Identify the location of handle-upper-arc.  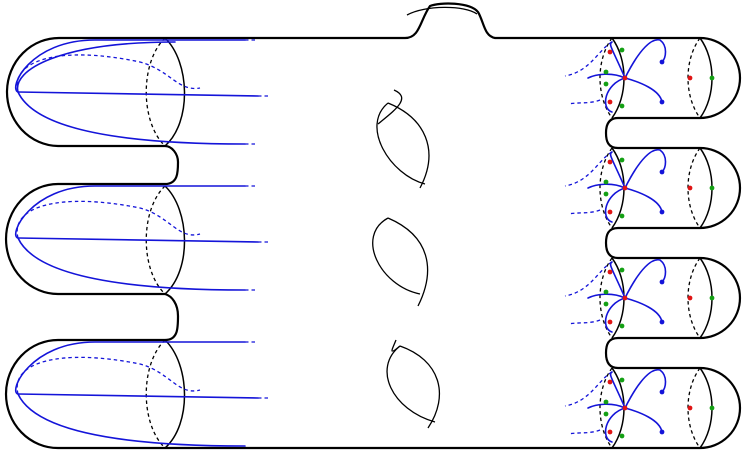
(390, 107).